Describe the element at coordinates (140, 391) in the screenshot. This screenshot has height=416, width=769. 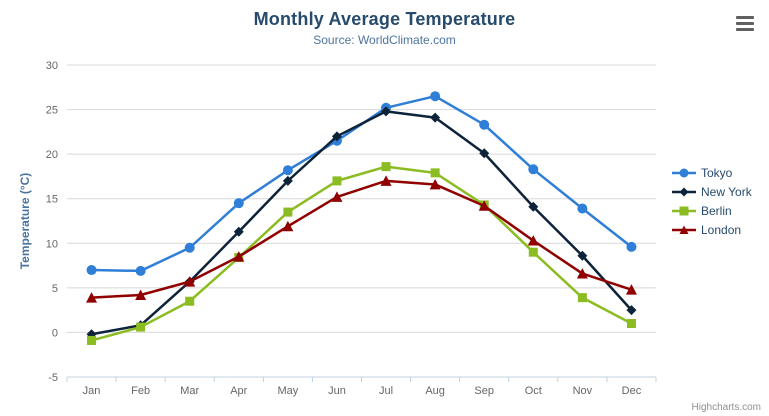
I see `x-axis-label: Feb` at that location.